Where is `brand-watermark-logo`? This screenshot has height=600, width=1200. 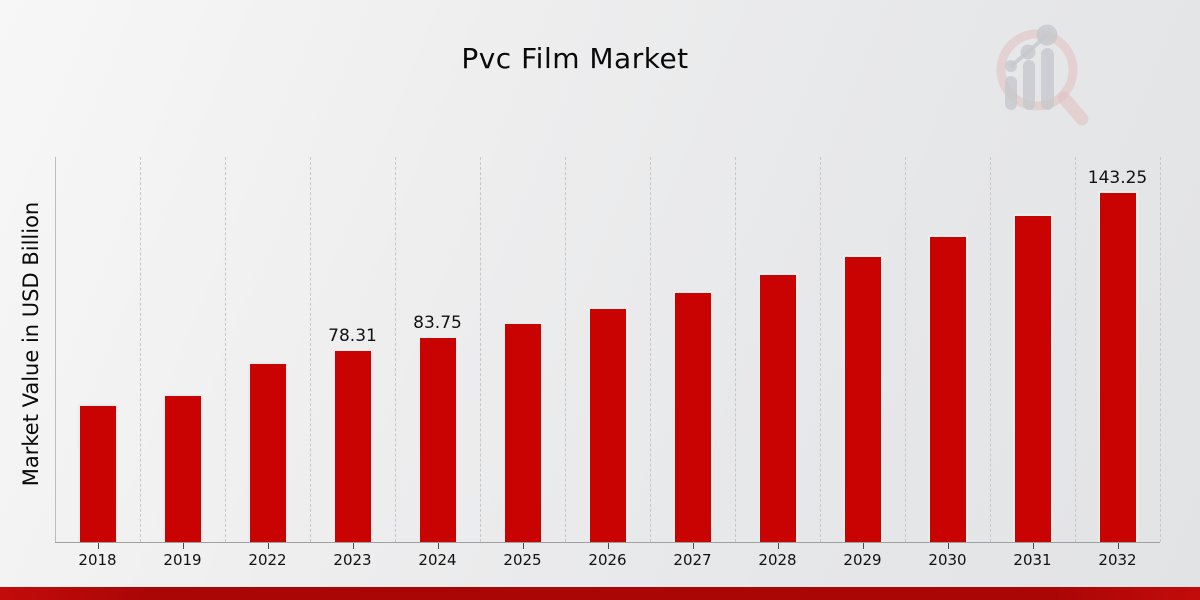
brand-watermark-logo is located at coordinates (1042, 75).